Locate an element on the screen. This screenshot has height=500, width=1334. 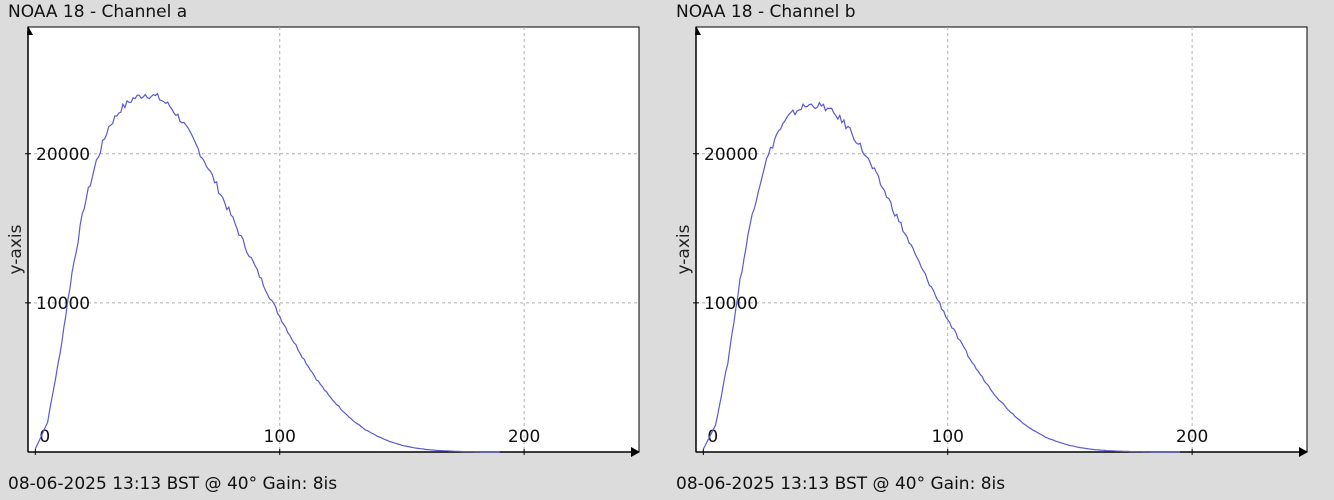
chart-title: NOAA 18 - Channel a is located at coordinates (98, 12).